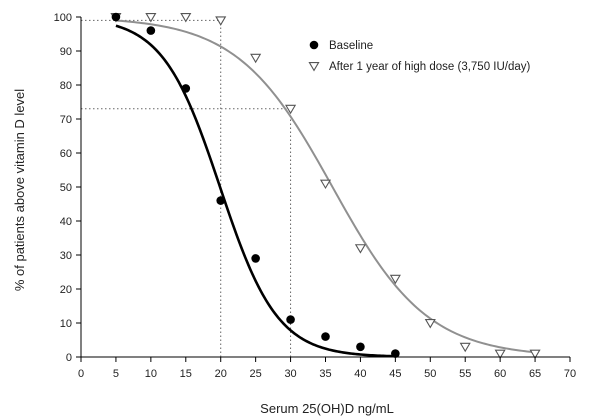  I want to click on y-tick-label: 90, so click(66, 52).